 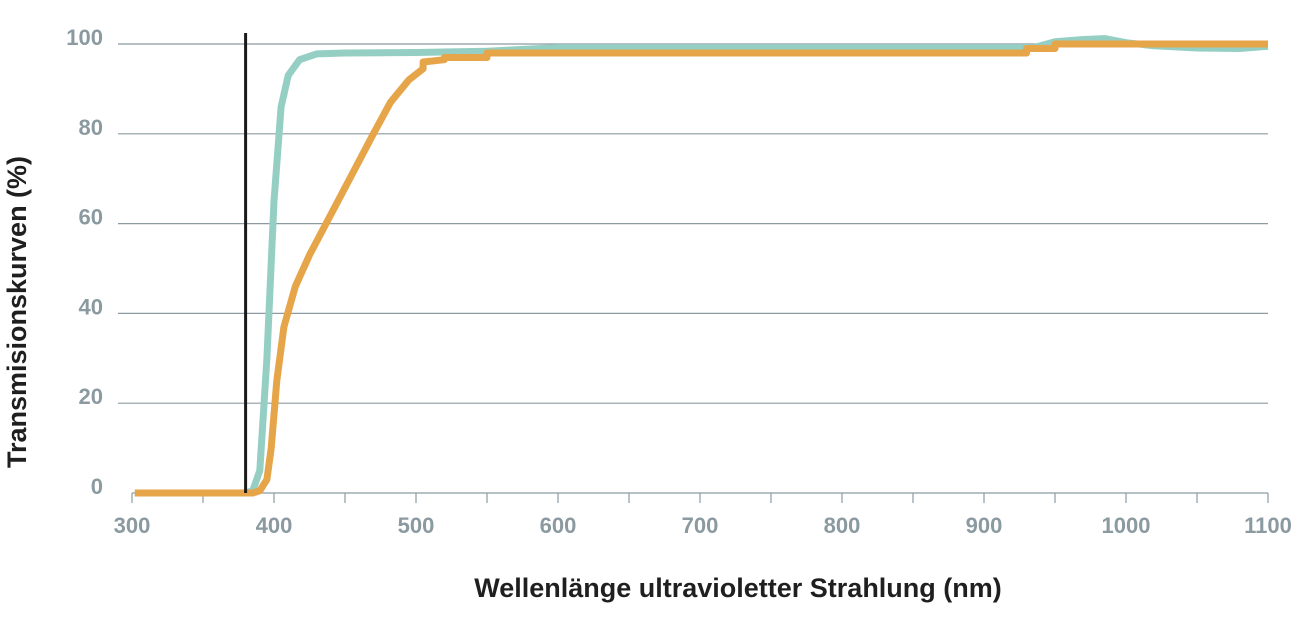 What do you see at coordinates (416, 525) in the screenshot?
I see `x-tick-label-500: 500` at bounding box center [416, 525].